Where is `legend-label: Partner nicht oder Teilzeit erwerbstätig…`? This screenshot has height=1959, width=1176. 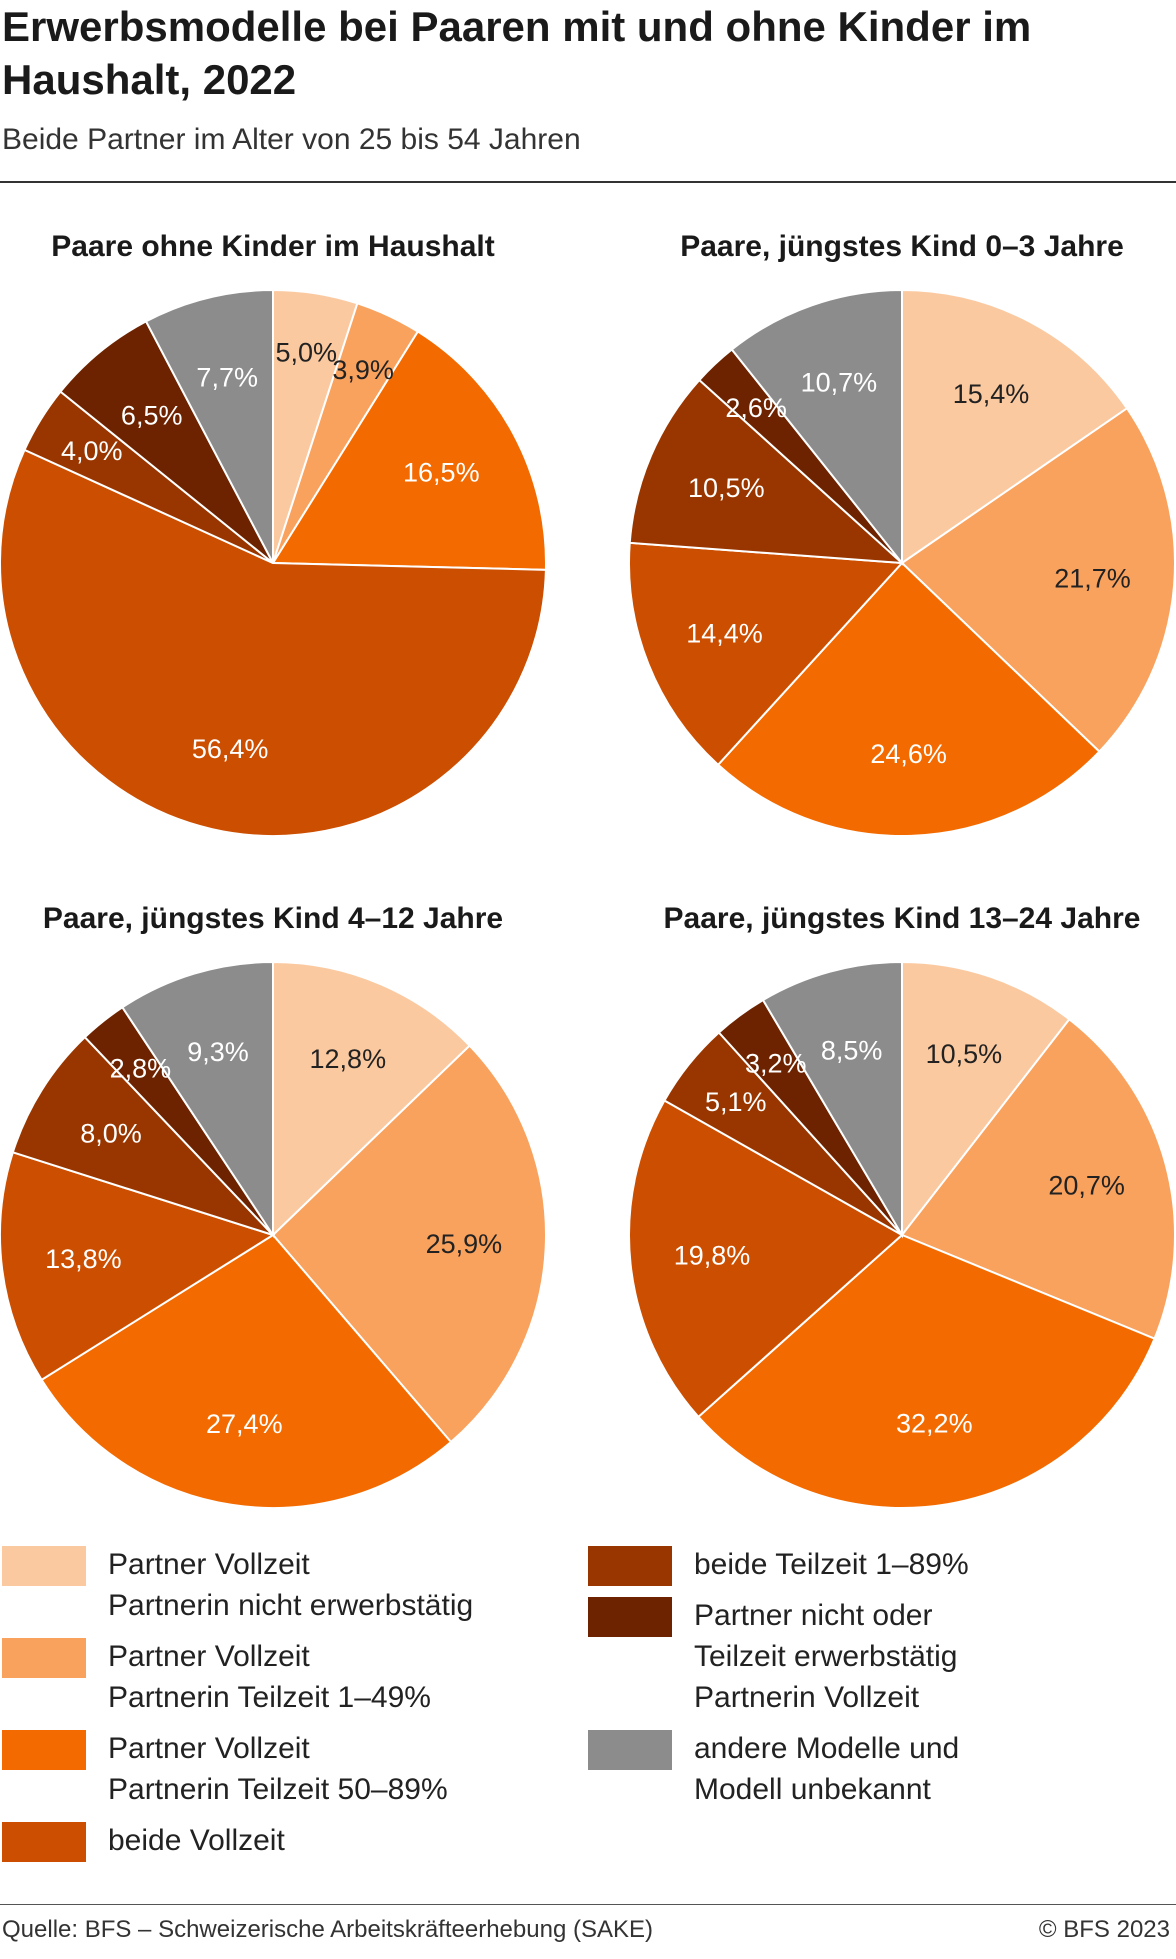 legend-label: Partner nicht oder Teilzeit erwerbstätig… is located at coordinates (826, 1656).